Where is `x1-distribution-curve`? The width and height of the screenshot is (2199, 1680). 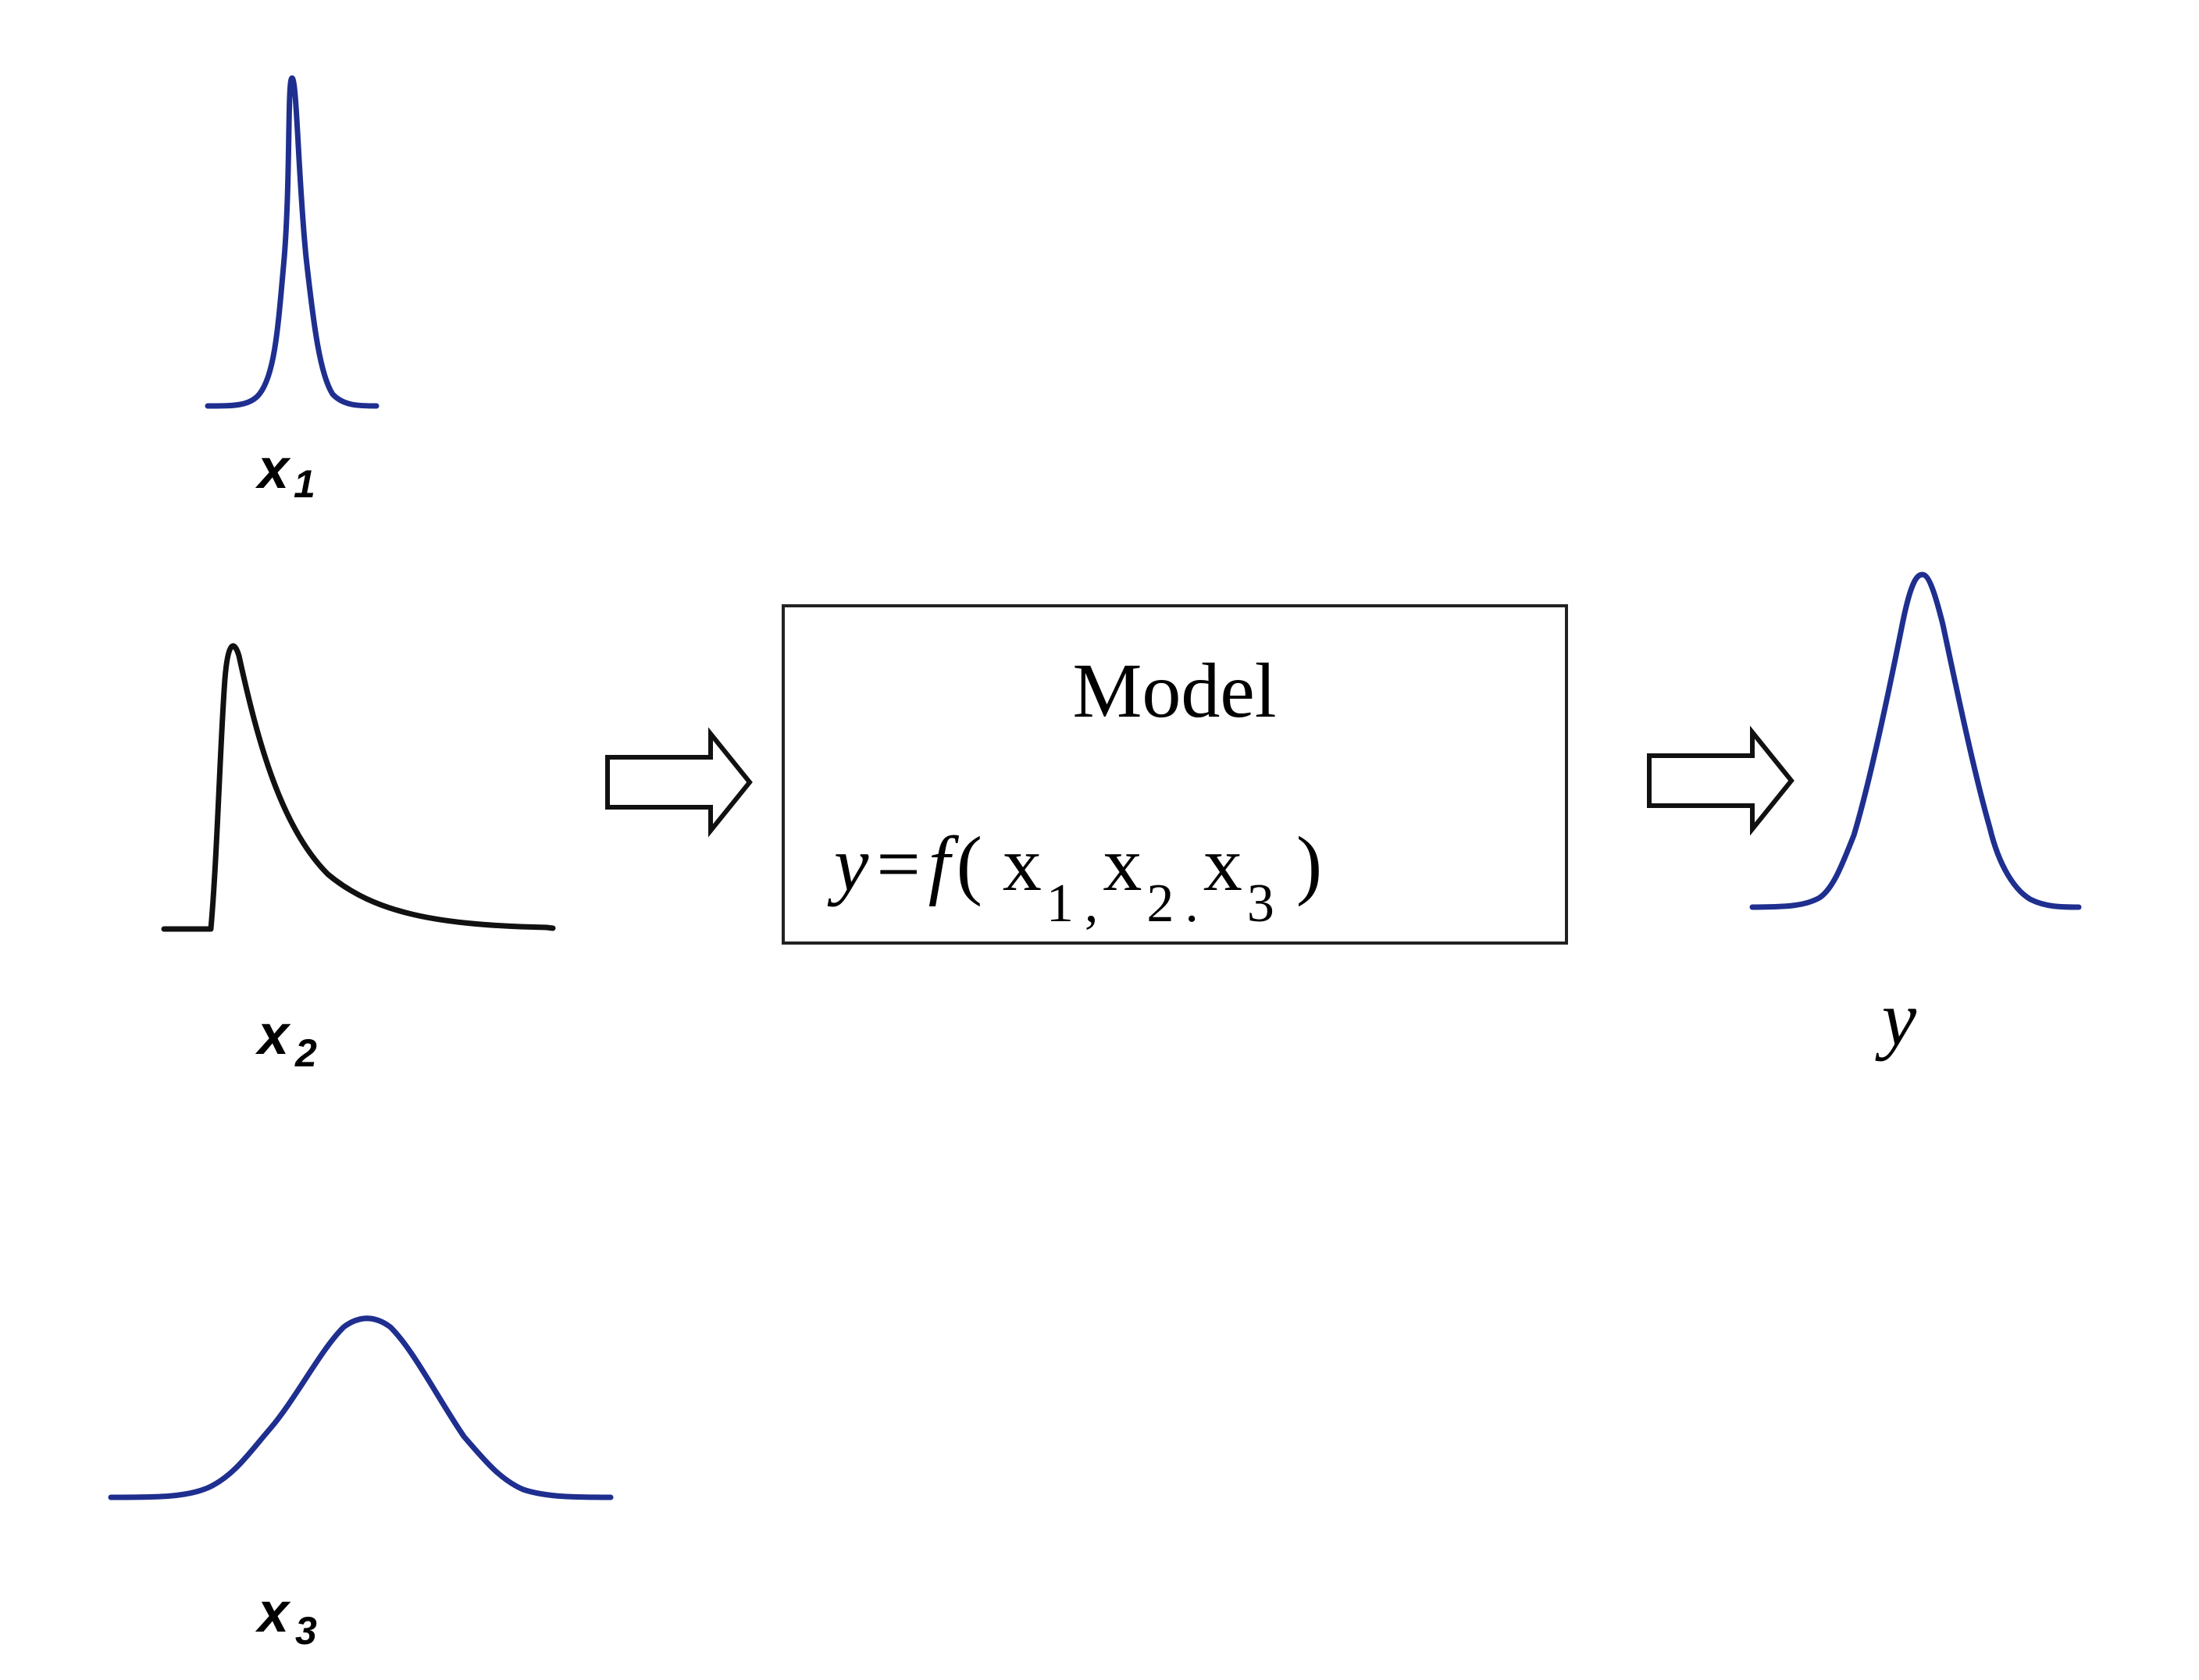
x1-distribution-curve is located at coordinates (292, 242).